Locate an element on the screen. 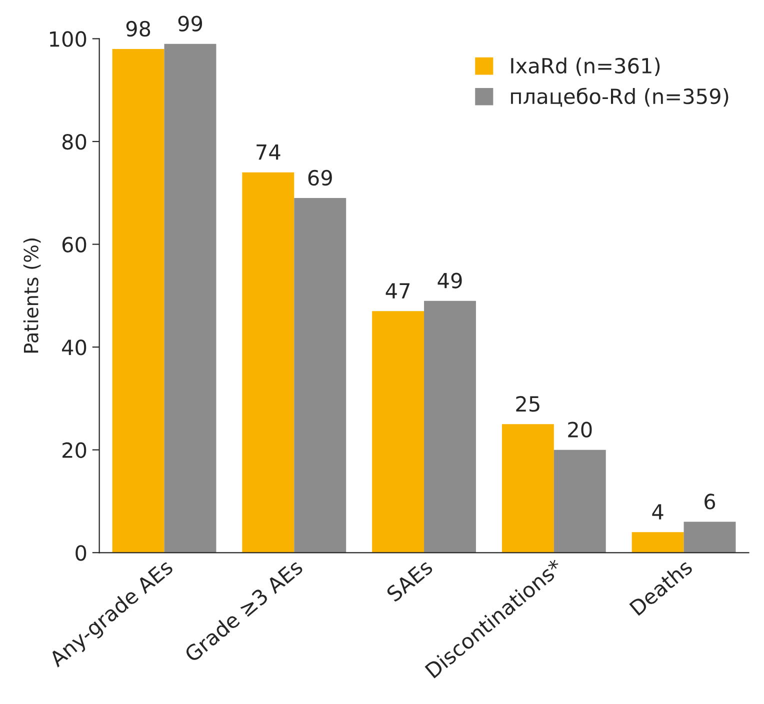 The width and height of the screenshot is (764, 704). legend-label: плацебо-Rd (n=359) is located at coordinates (619, 97).